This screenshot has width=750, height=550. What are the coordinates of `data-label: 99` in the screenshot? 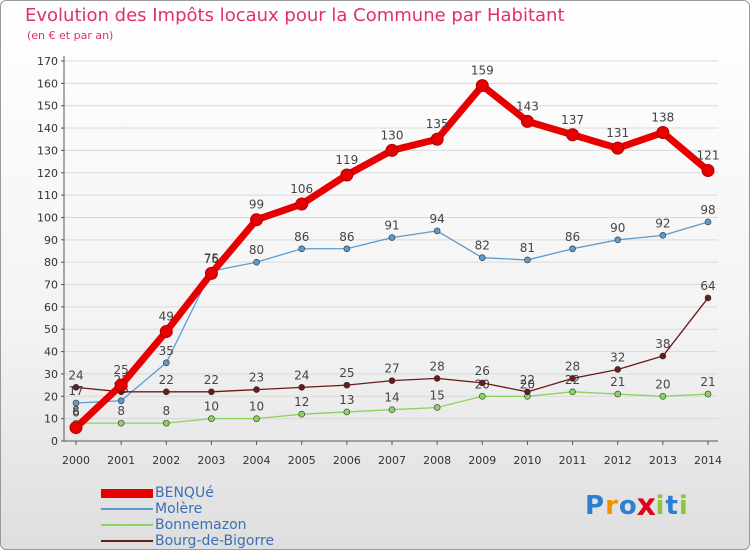 It's located at (256, 205).